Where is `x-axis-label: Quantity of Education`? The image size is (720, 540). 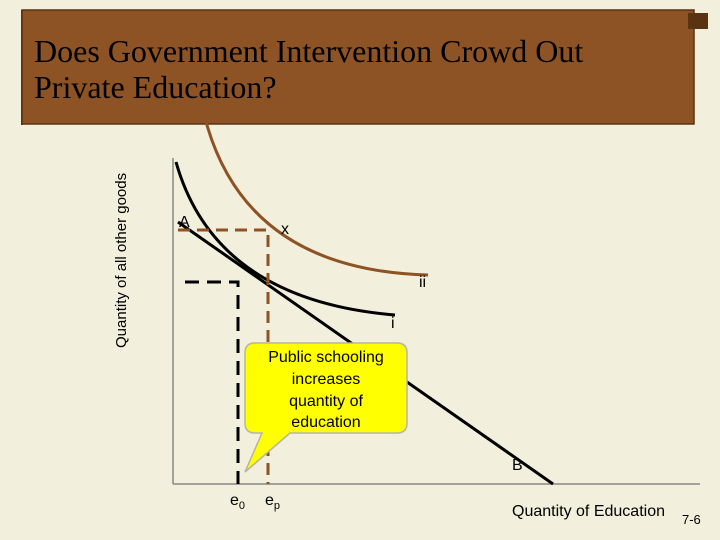 x-axis-label: Quantity of Education is located at coordinates (588, 511).